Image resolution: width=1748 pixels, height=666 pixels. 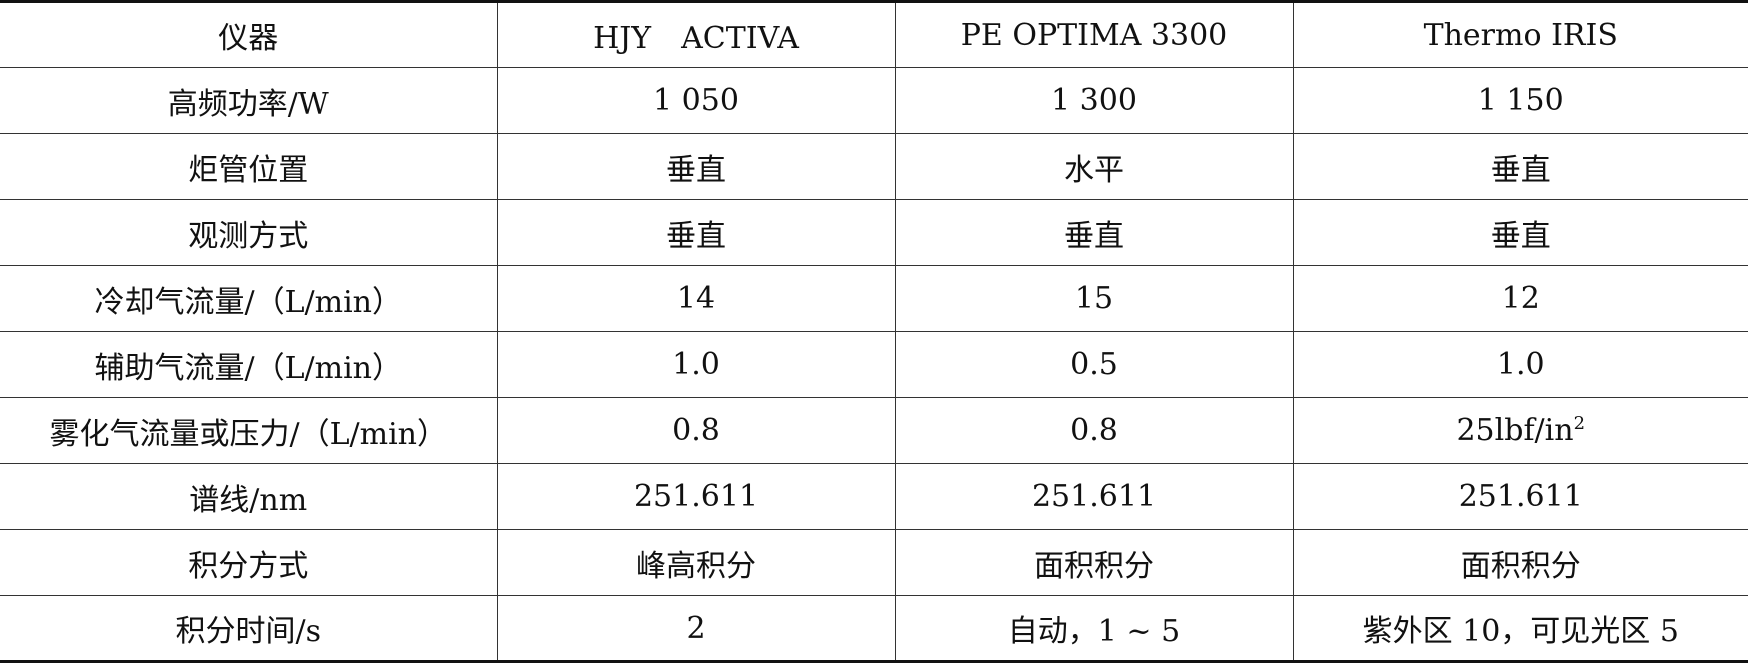 I want to click on table-row: 雾化气流量或压力/（L/min） 0.8 0.8 25lbf/in2, so click(x=874, y=430).